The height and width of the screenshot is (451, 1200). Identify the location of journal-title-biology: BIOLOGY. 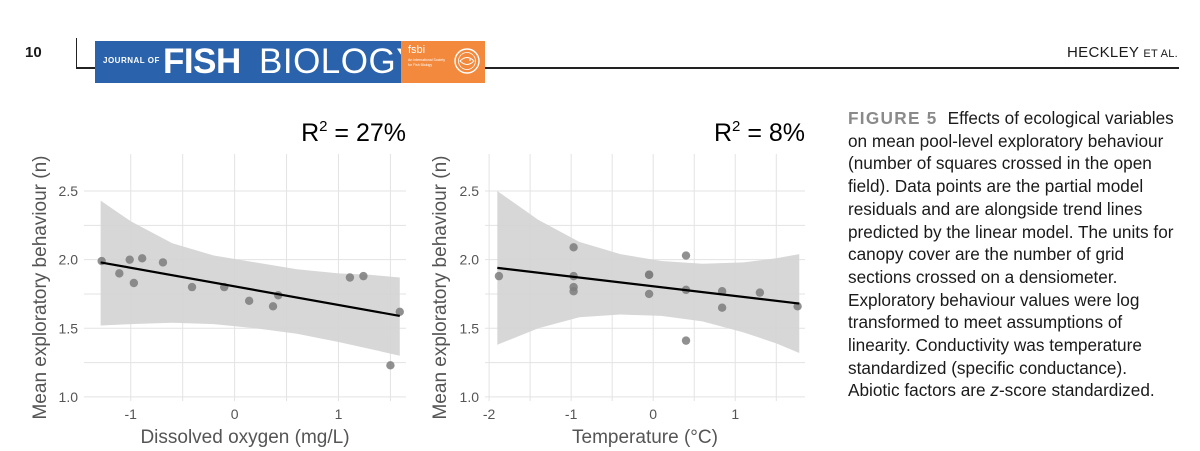
(340, 61).